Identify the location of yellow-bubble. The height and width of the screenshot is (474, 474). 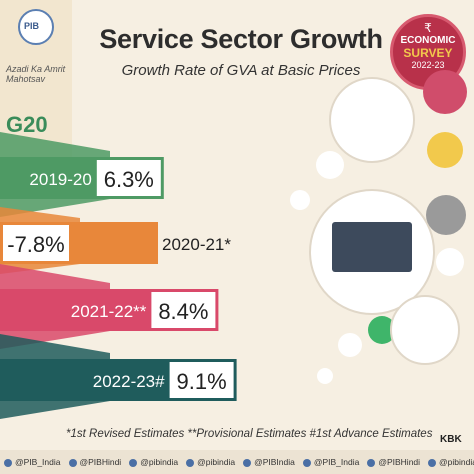
(445, 150).